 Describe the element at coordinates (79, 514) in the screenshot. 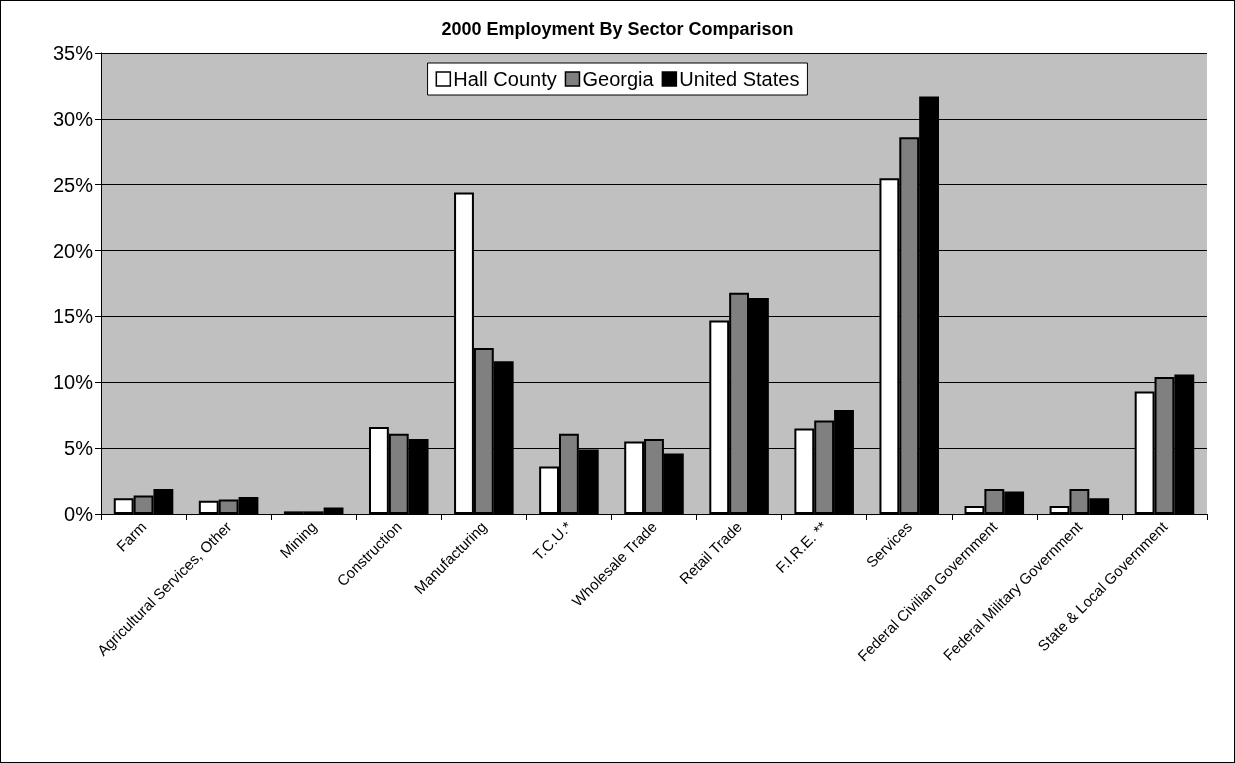

I see `y-tick-label: 0%` at that location.